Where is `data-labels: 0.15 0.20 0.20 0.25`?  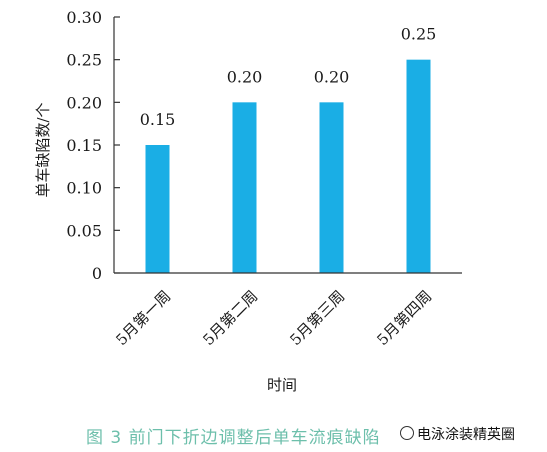 data-labels: 0.15 0.20 0.20 0.25 is located at coordinates (288, 77).